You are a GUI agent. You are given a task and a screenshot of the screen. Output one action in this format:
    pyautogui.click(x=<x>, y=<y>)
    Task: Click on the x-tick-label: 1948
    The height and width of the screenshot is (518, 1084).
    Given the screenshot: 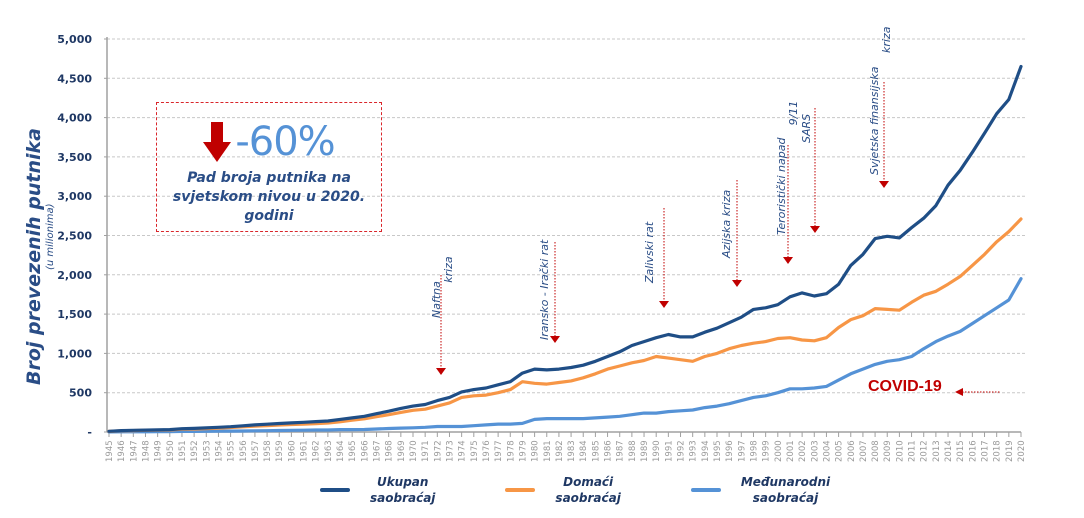 What is the action you would take?
    pyautogui.click(x=146, y=451)
    